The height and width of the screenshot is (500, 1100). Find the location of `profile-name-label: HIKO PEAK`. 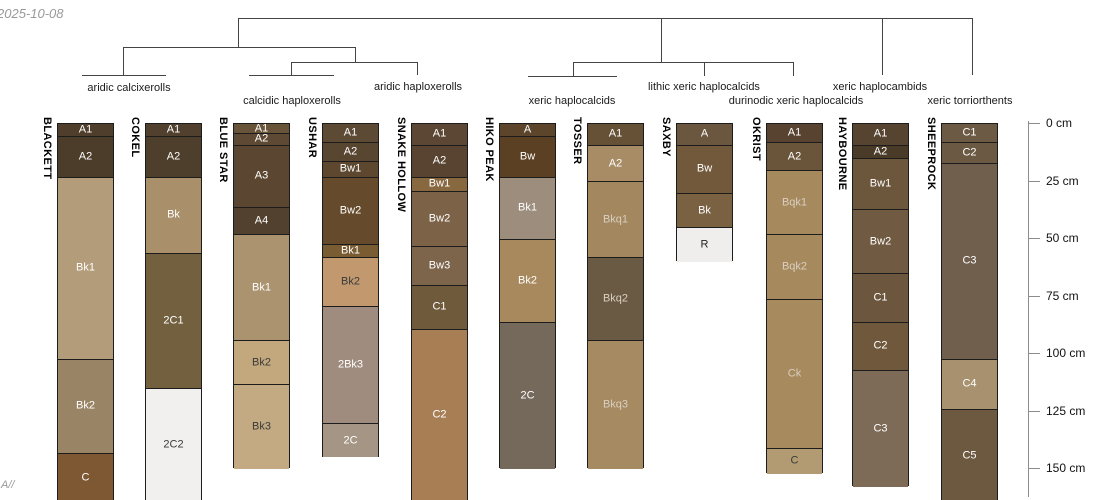

profile-name-label: HIKO PEAK is located at coordinates (489, 149).